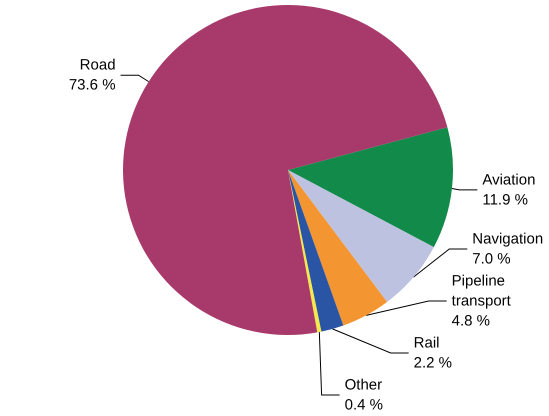  I want to click on data-label: 11.9 %, so click(505, 199).